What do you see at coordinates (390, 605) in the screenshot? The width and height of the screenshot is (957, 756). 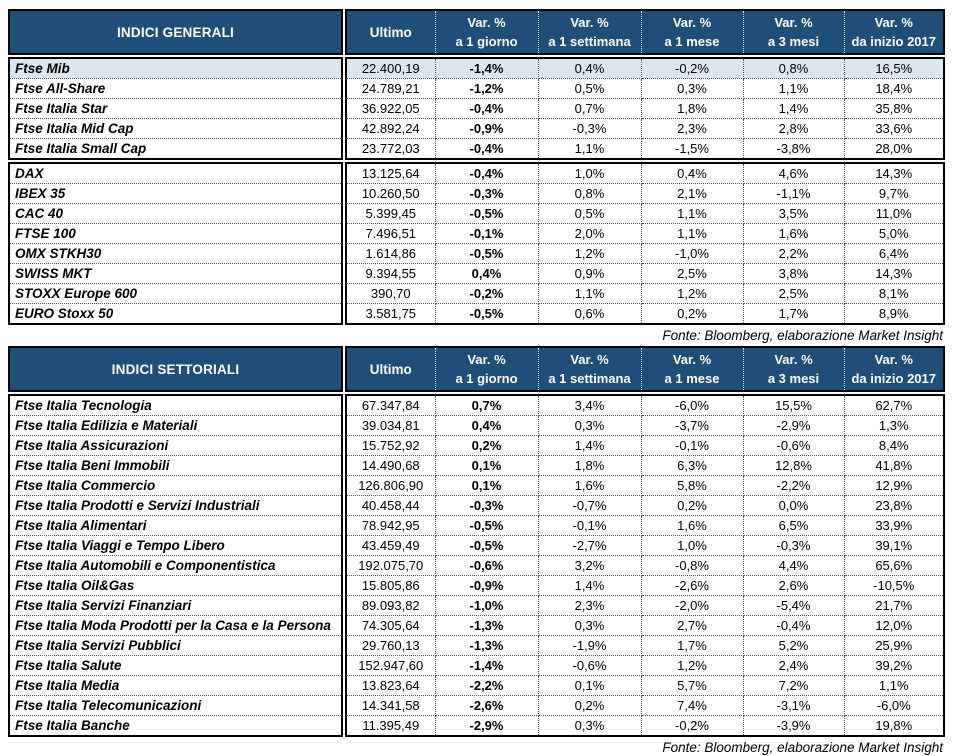 I see `ultimo-cell: 89.093,82` at bounding box center [390, 605].